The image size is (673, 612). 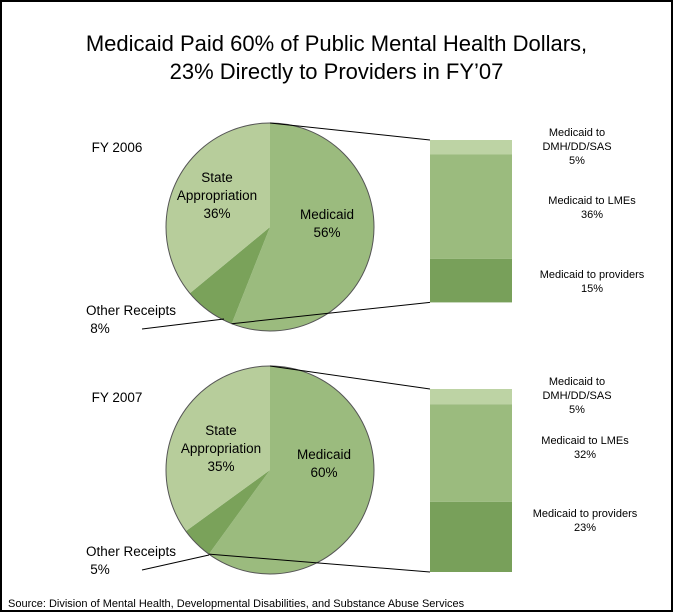 What do you see at coordinates (117, 147) in the screenshot?
I see `pie-subtitle: FY 2006` at bounding box center [117, 147].